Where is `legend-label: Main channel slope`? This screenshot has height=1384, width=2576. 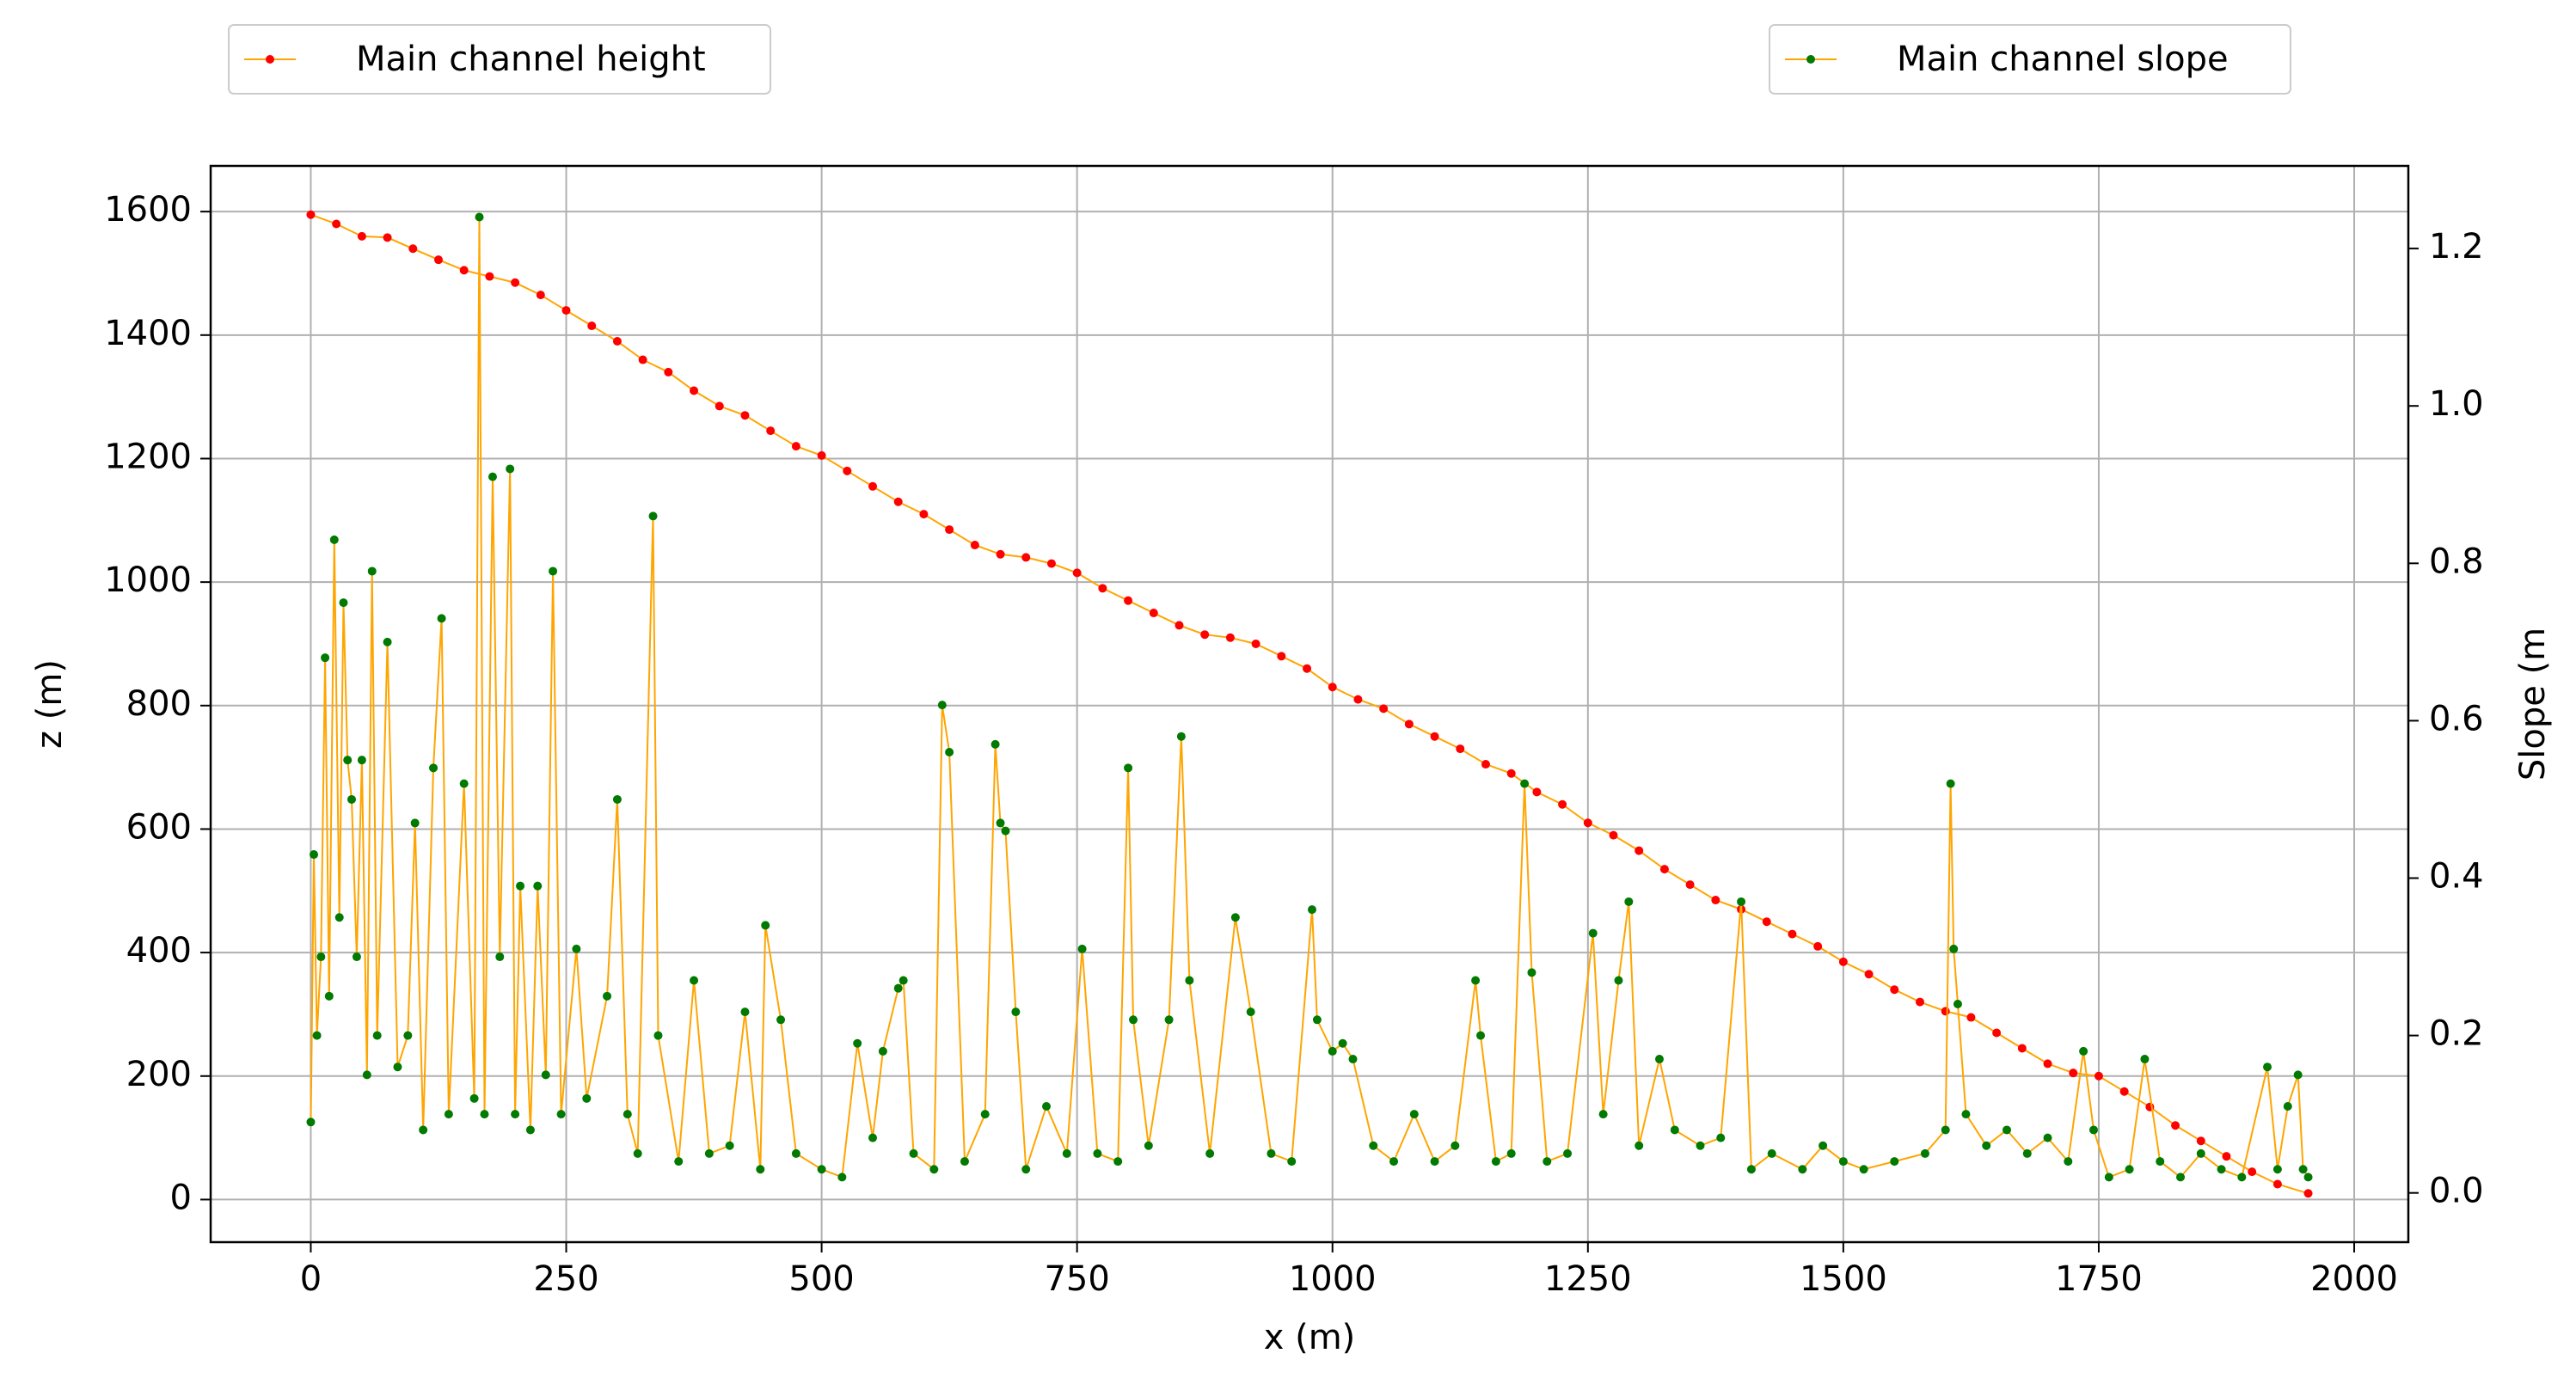
legend-label: Main channel slope is located at coordinates (2063, 60).